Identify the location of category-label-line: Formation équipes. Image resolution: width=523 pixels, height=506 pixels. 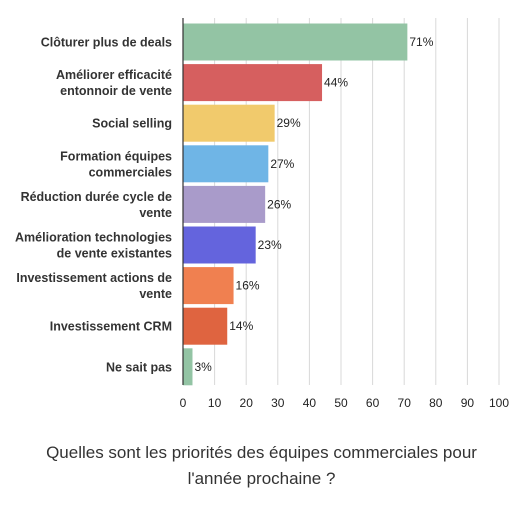
(116, 156).